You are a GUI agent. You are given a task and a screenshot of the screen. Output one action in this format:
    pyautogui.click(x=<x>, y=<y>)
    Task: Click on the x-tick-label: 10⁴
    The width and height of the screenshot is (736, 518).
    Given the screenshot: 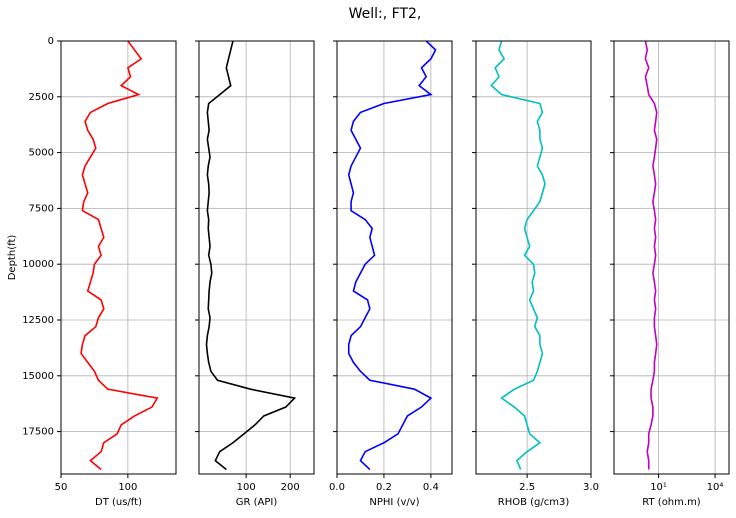 What is the action you would take?
    pyautogui.click(x=715, y=487)
    